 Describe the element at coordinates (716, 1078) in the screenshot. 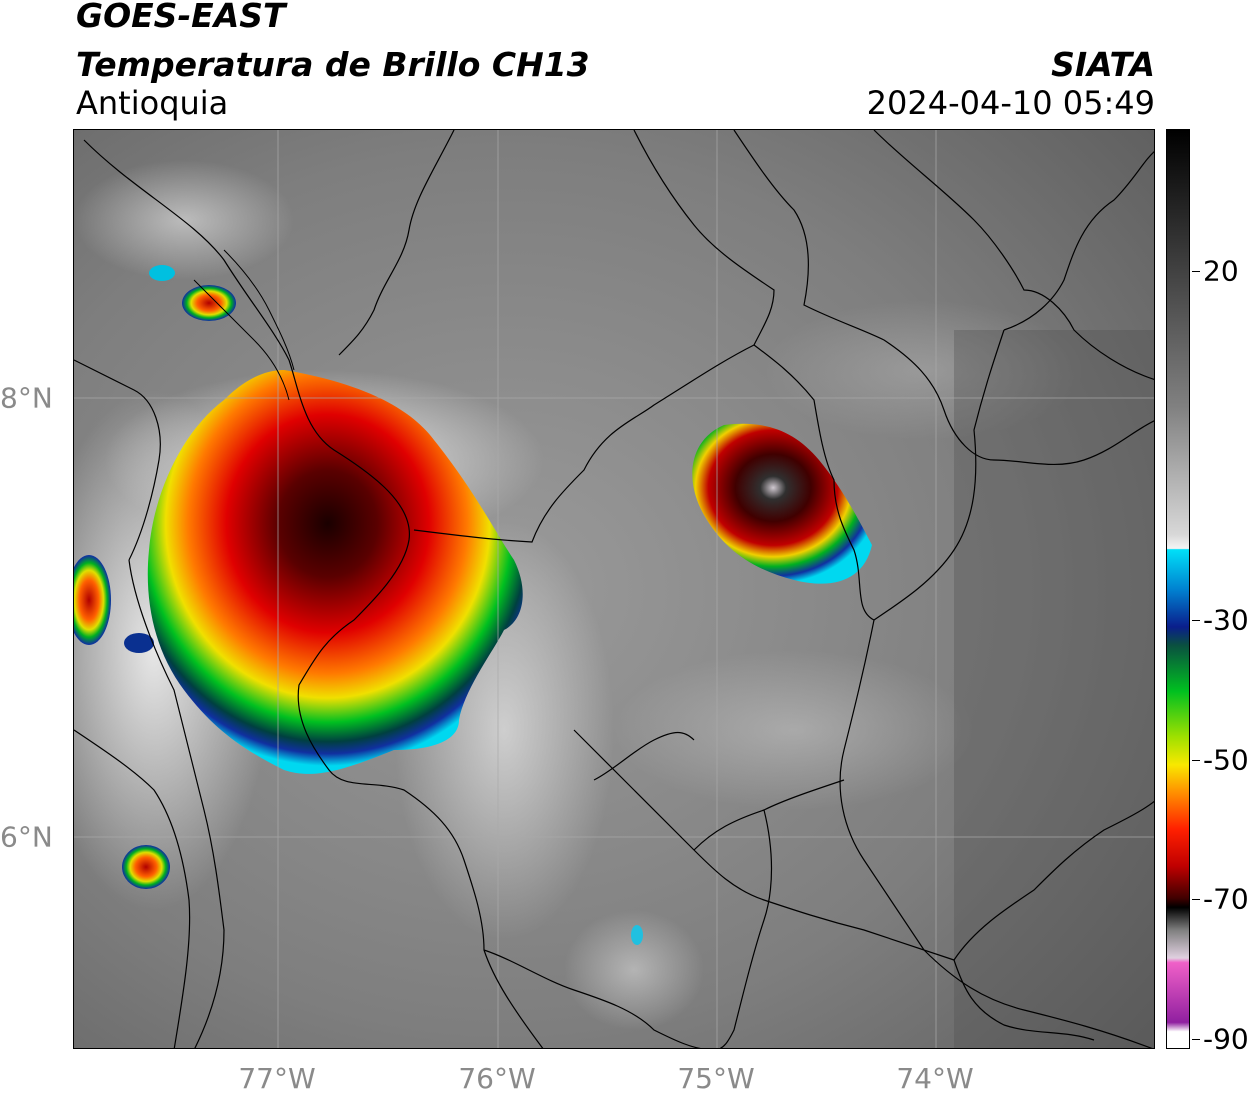

I see `lon-label-75w: 75°W` at that location.